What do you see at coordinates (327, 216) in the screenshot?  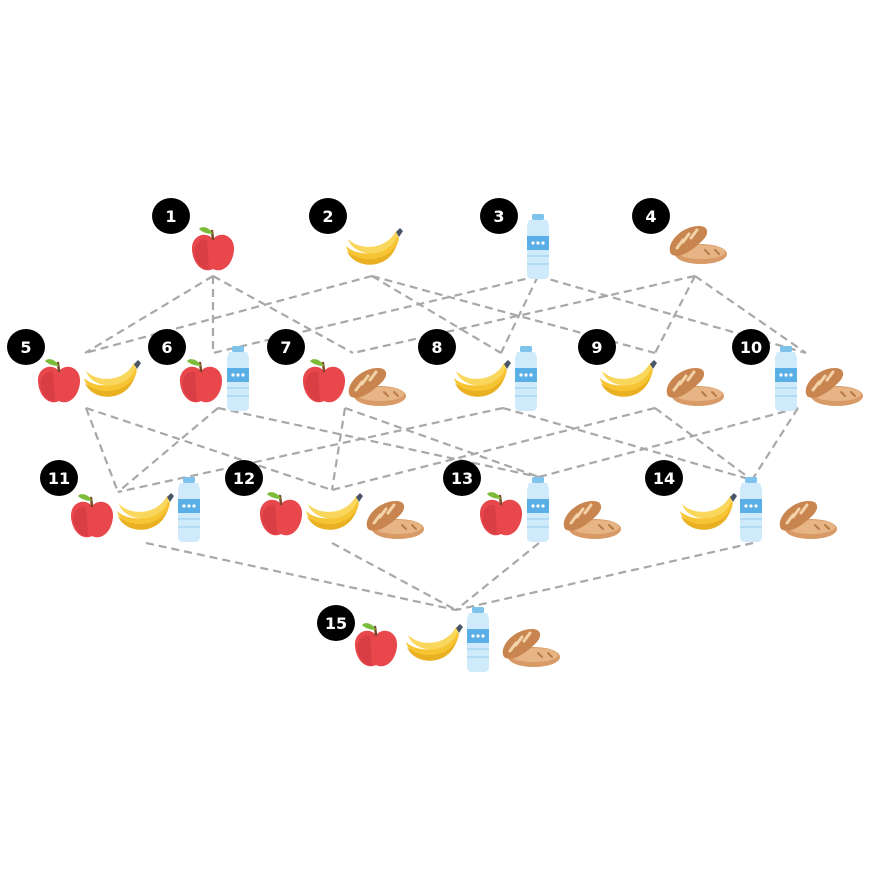 I see `node-label: 2` at bounding box center [327, 216].